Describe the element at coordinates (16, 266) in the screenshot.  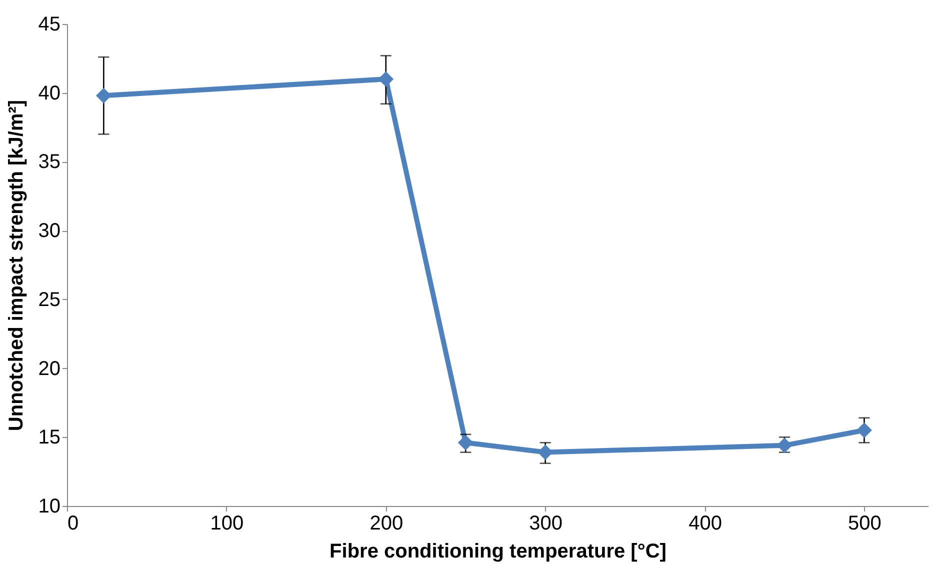
I see `y-axis-title: Unnotched impact strength [kJ/m²]` at that location.